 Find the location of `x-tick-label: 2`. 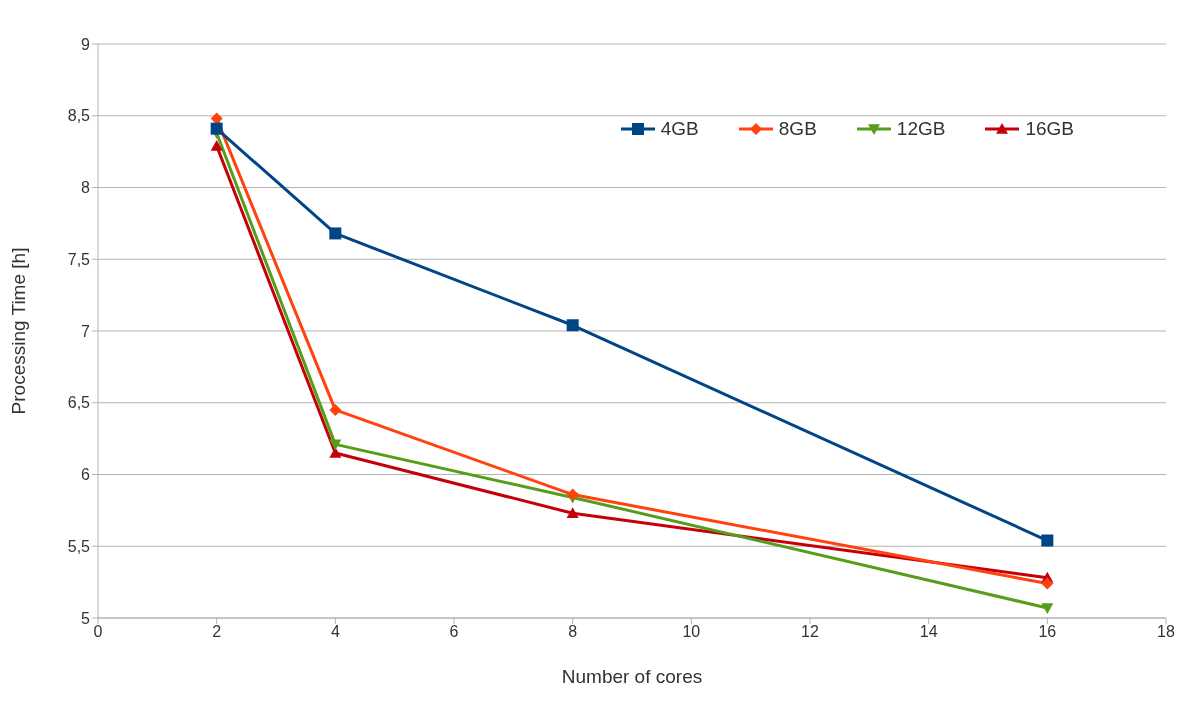

x-tick-label: 2 is located at coordinates (217, 632).